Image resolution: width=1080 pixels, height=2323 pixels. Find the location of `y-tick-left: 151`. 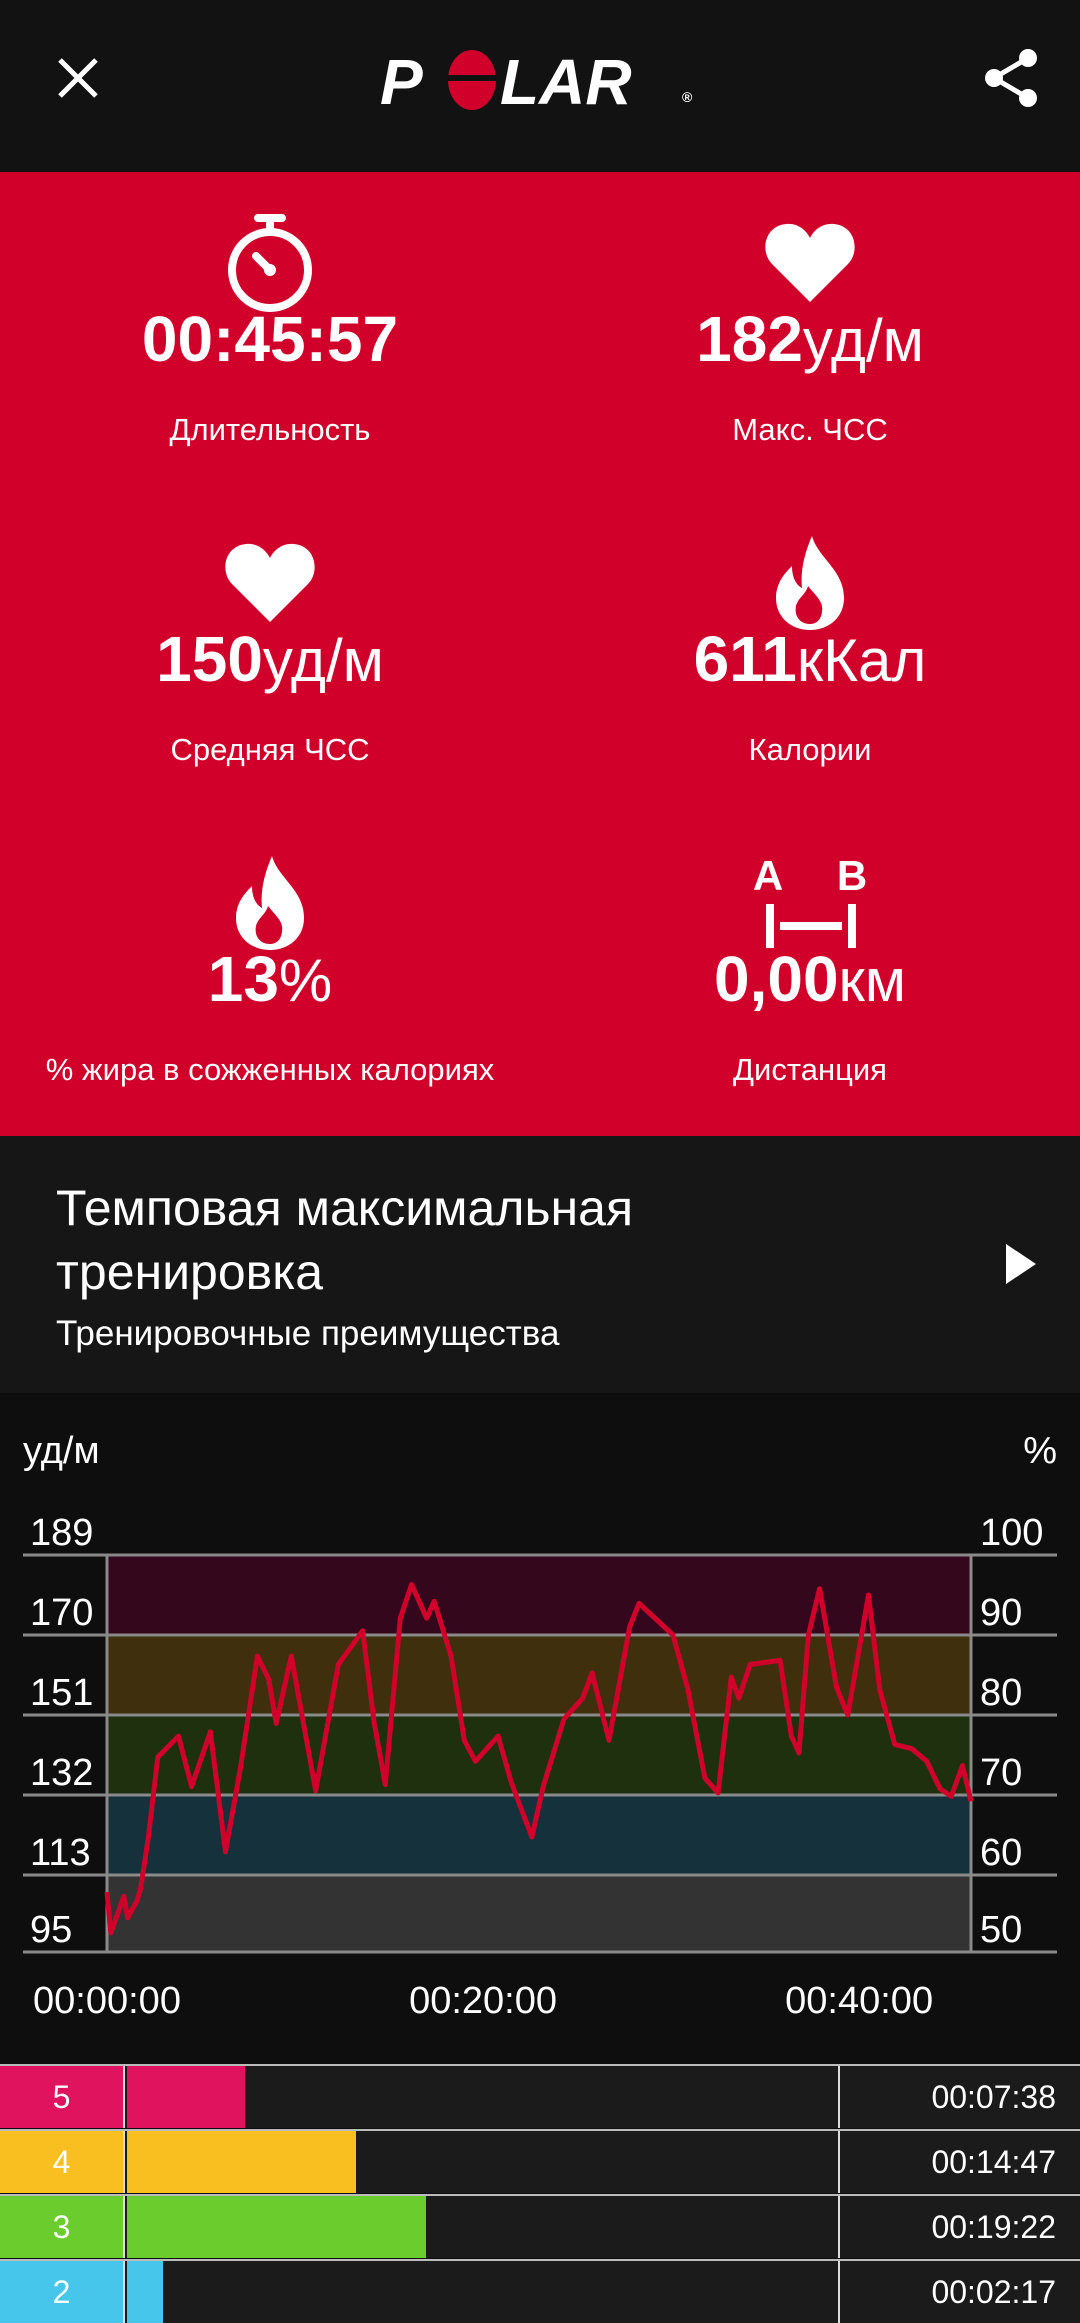

y-tick-left: 151 is located at coordinates (61, 1693).